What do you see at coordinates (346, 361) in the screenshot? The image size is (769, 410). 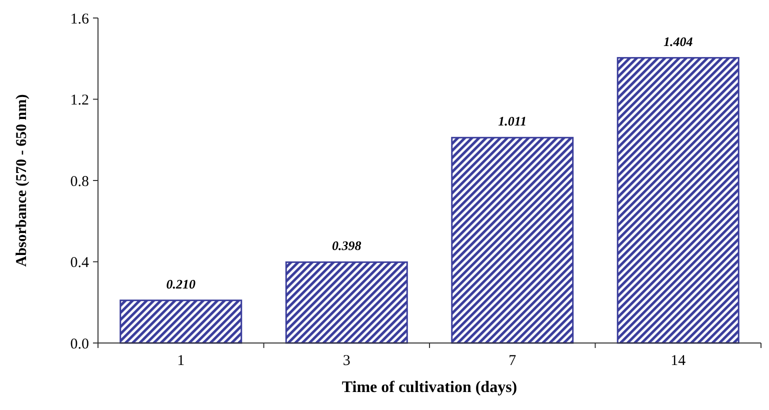 I see `x-tick-label: 3` at bounding box center [346, 361].